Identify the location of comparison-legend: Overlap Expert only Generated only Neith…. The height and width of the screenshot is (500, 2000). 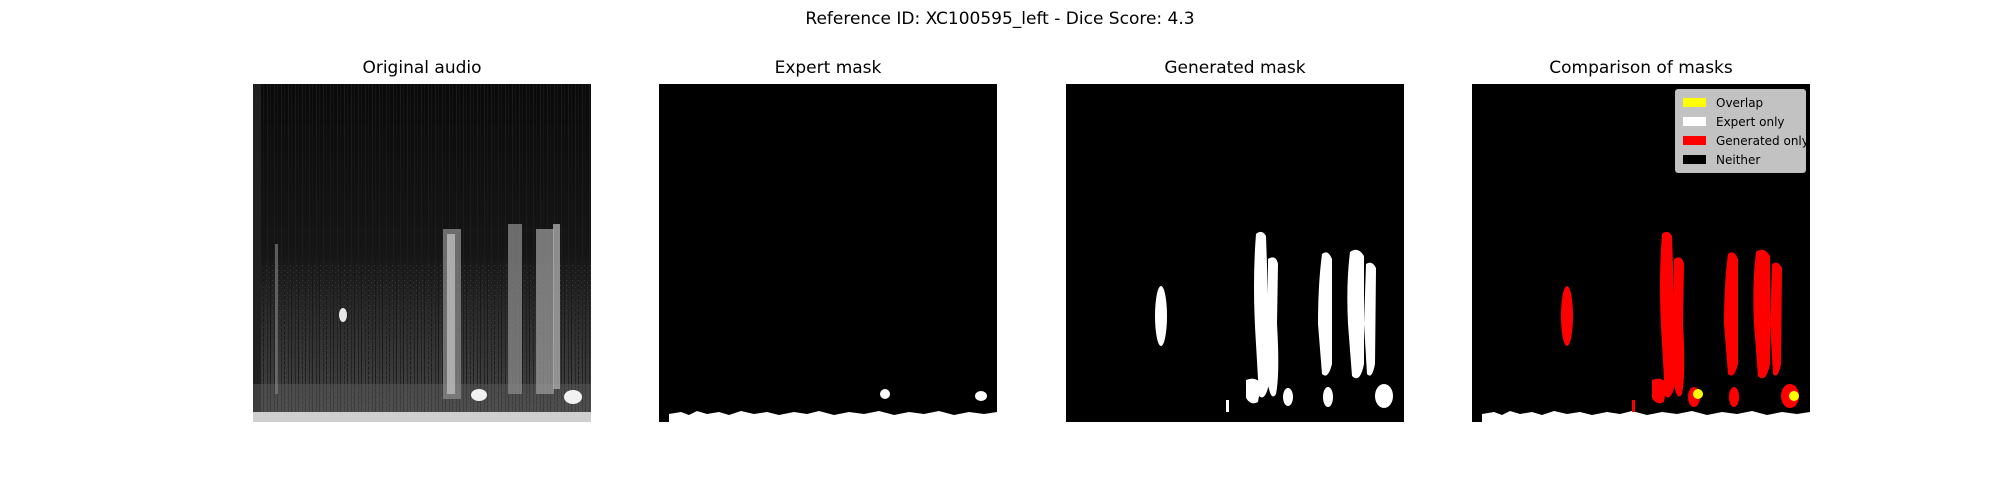
(1742, 131).